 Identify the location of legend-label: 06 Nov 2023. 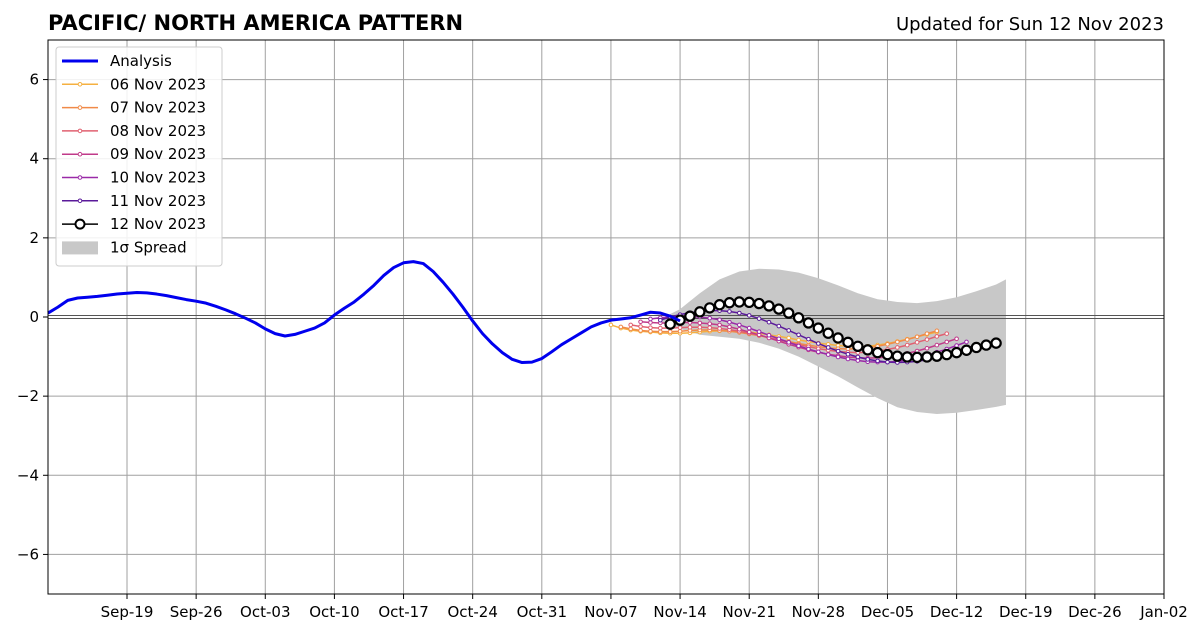
(158, 84).